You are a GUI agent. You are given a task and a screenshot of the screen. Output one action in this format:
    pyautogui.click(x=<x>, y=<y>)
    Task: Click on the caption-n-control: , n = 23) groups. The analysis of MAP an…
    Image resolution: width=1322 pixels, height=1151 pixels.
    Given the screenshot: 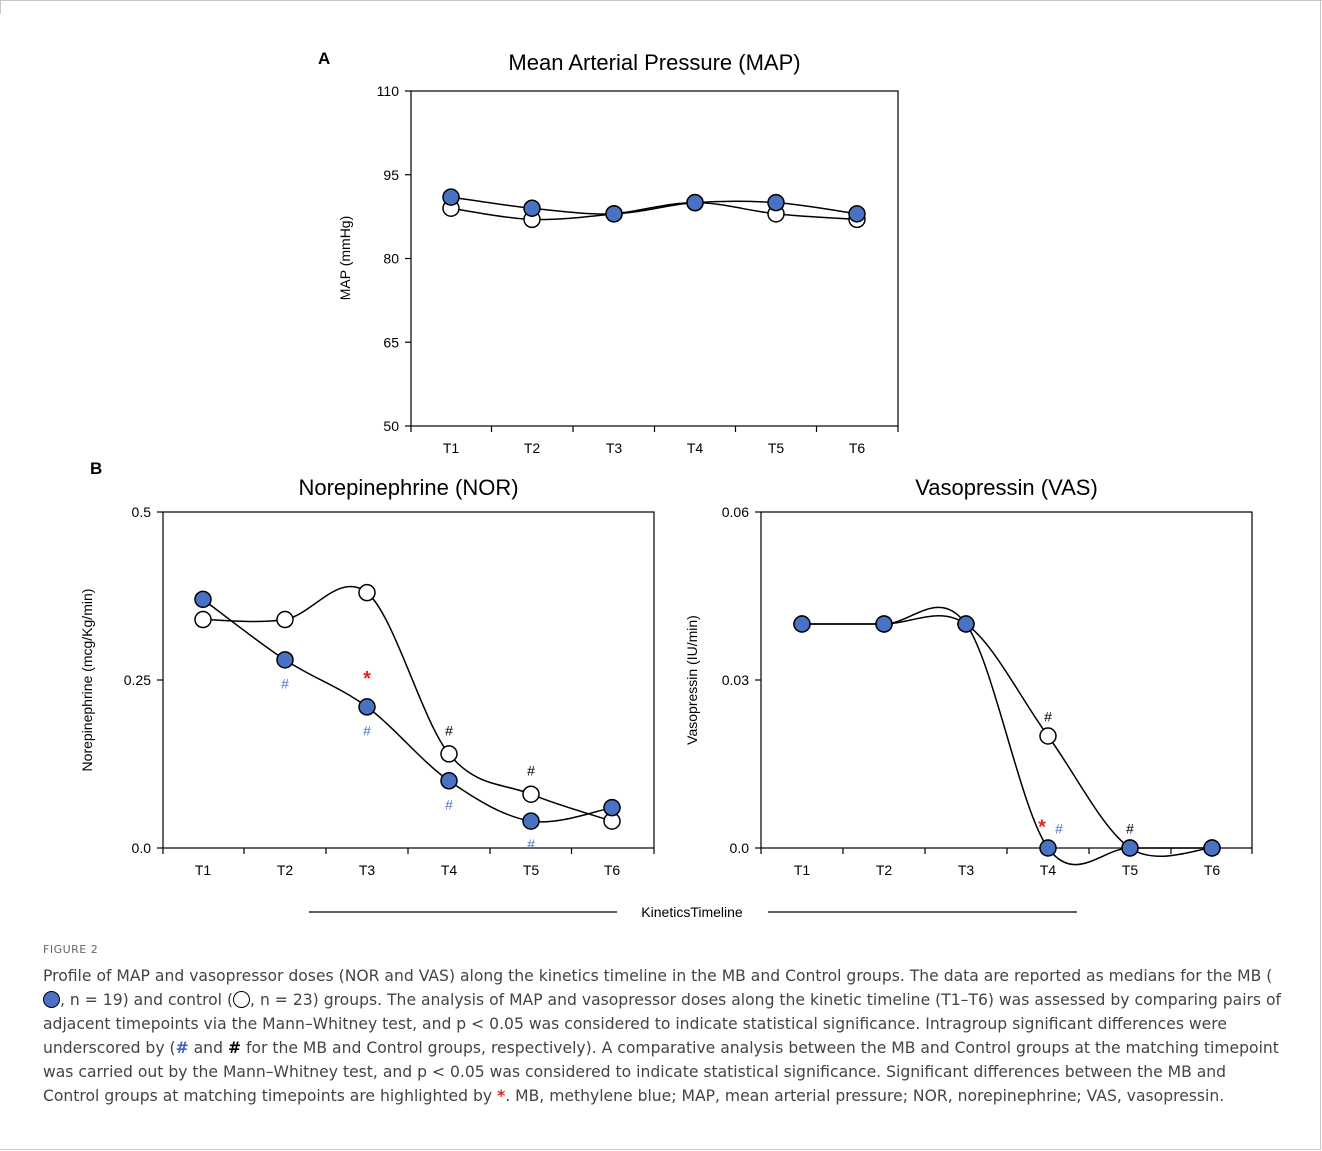 What is the action you would take?
    pyautogui.click(x=662, y=1024)
    